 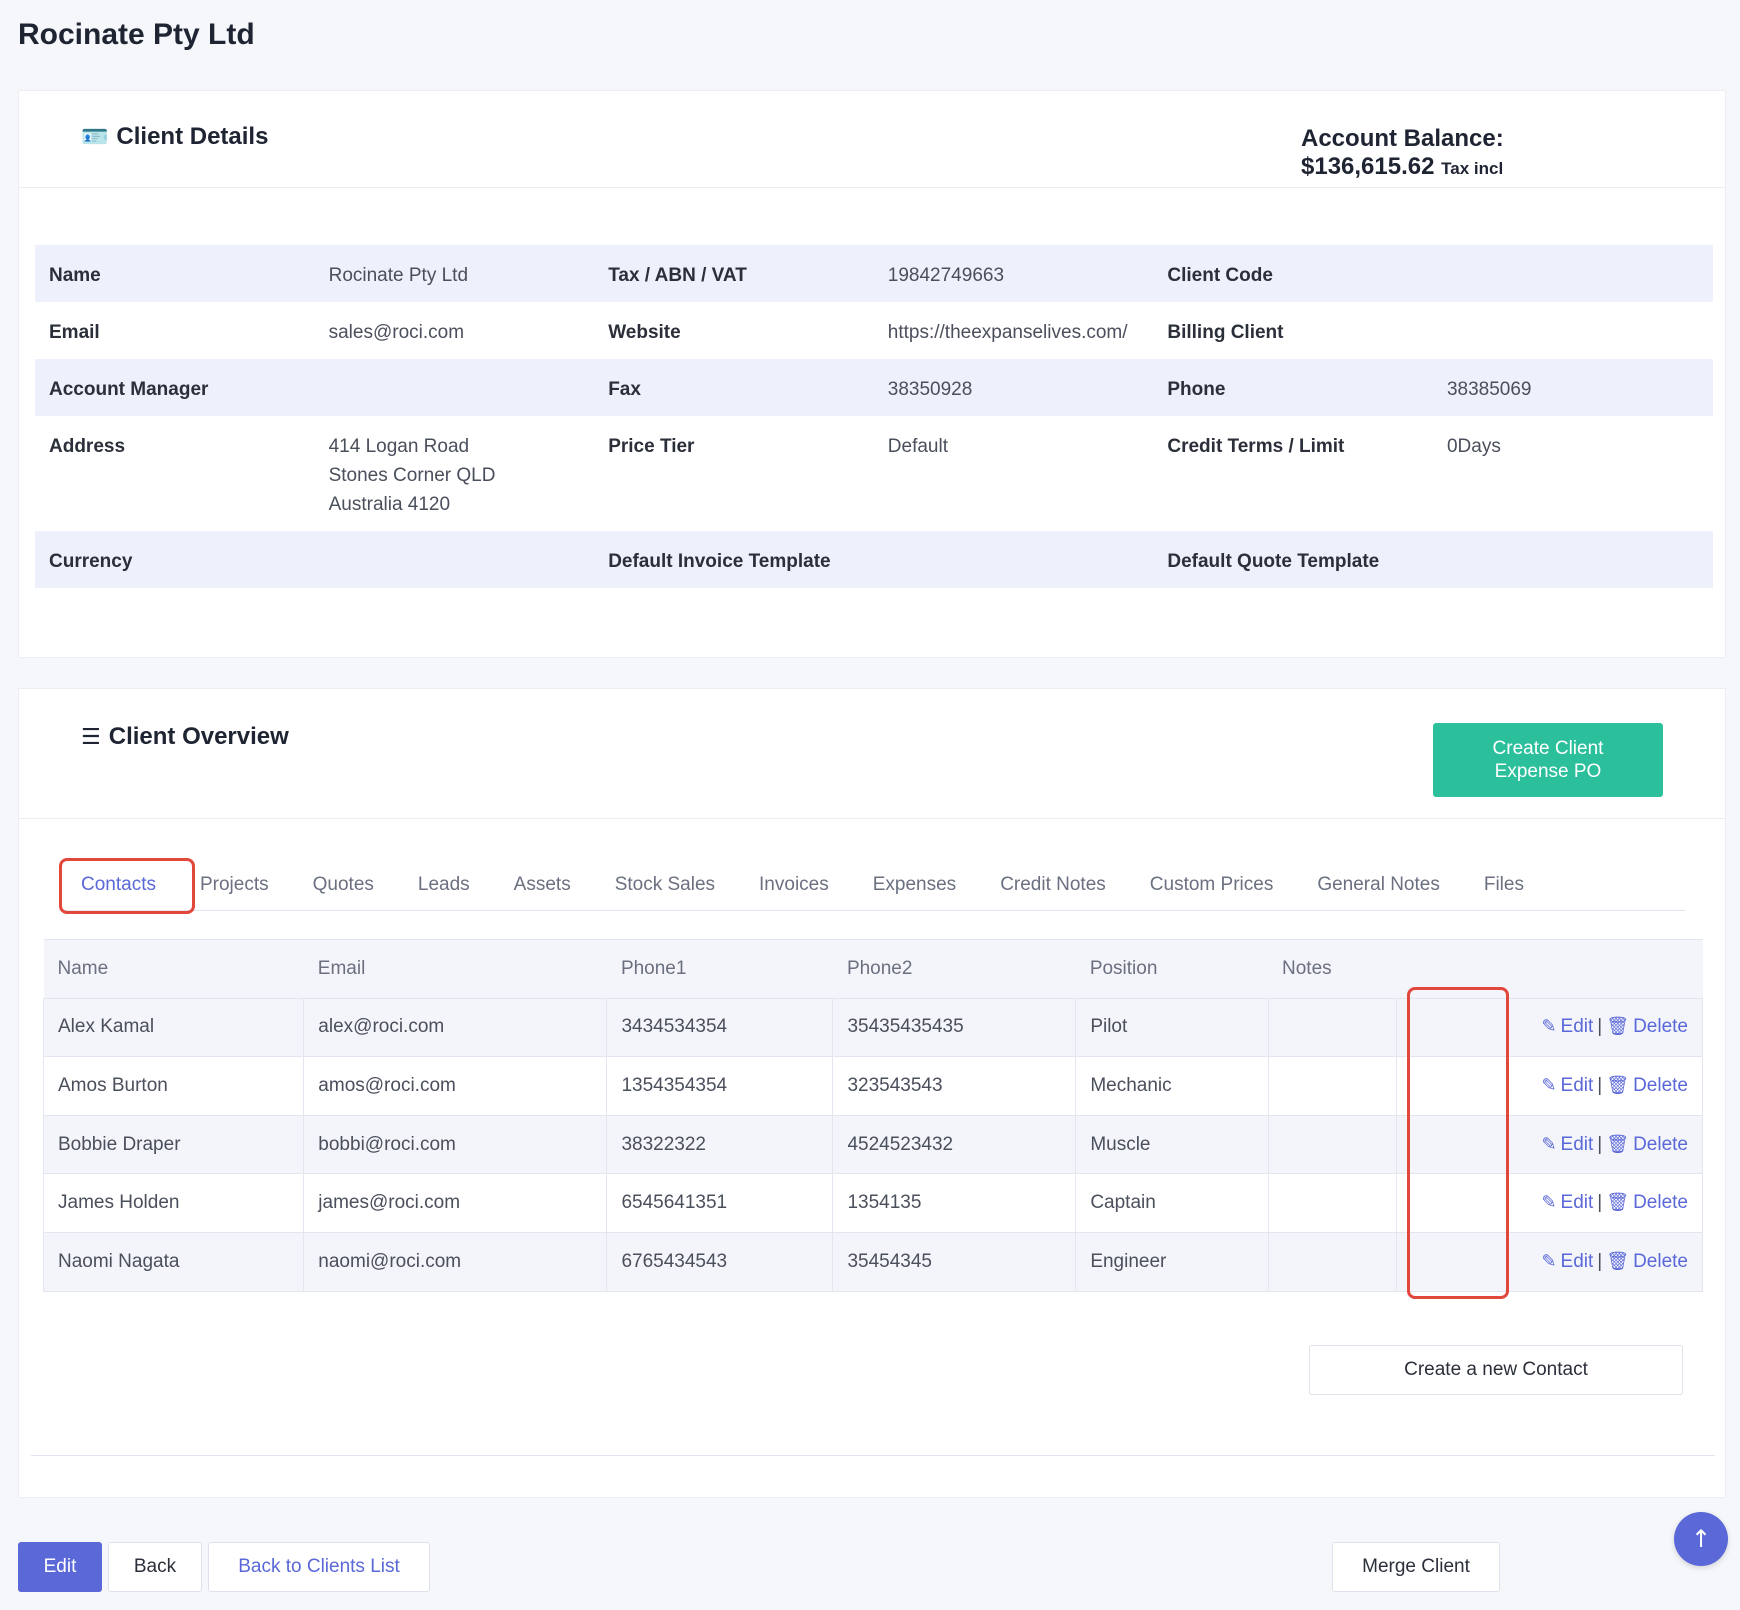 What do you see at coordinates (1496, 1370) in the screenshot?
I see `create-new-contact-button: Create a new Contact` at bounding box center [1496, 1370].